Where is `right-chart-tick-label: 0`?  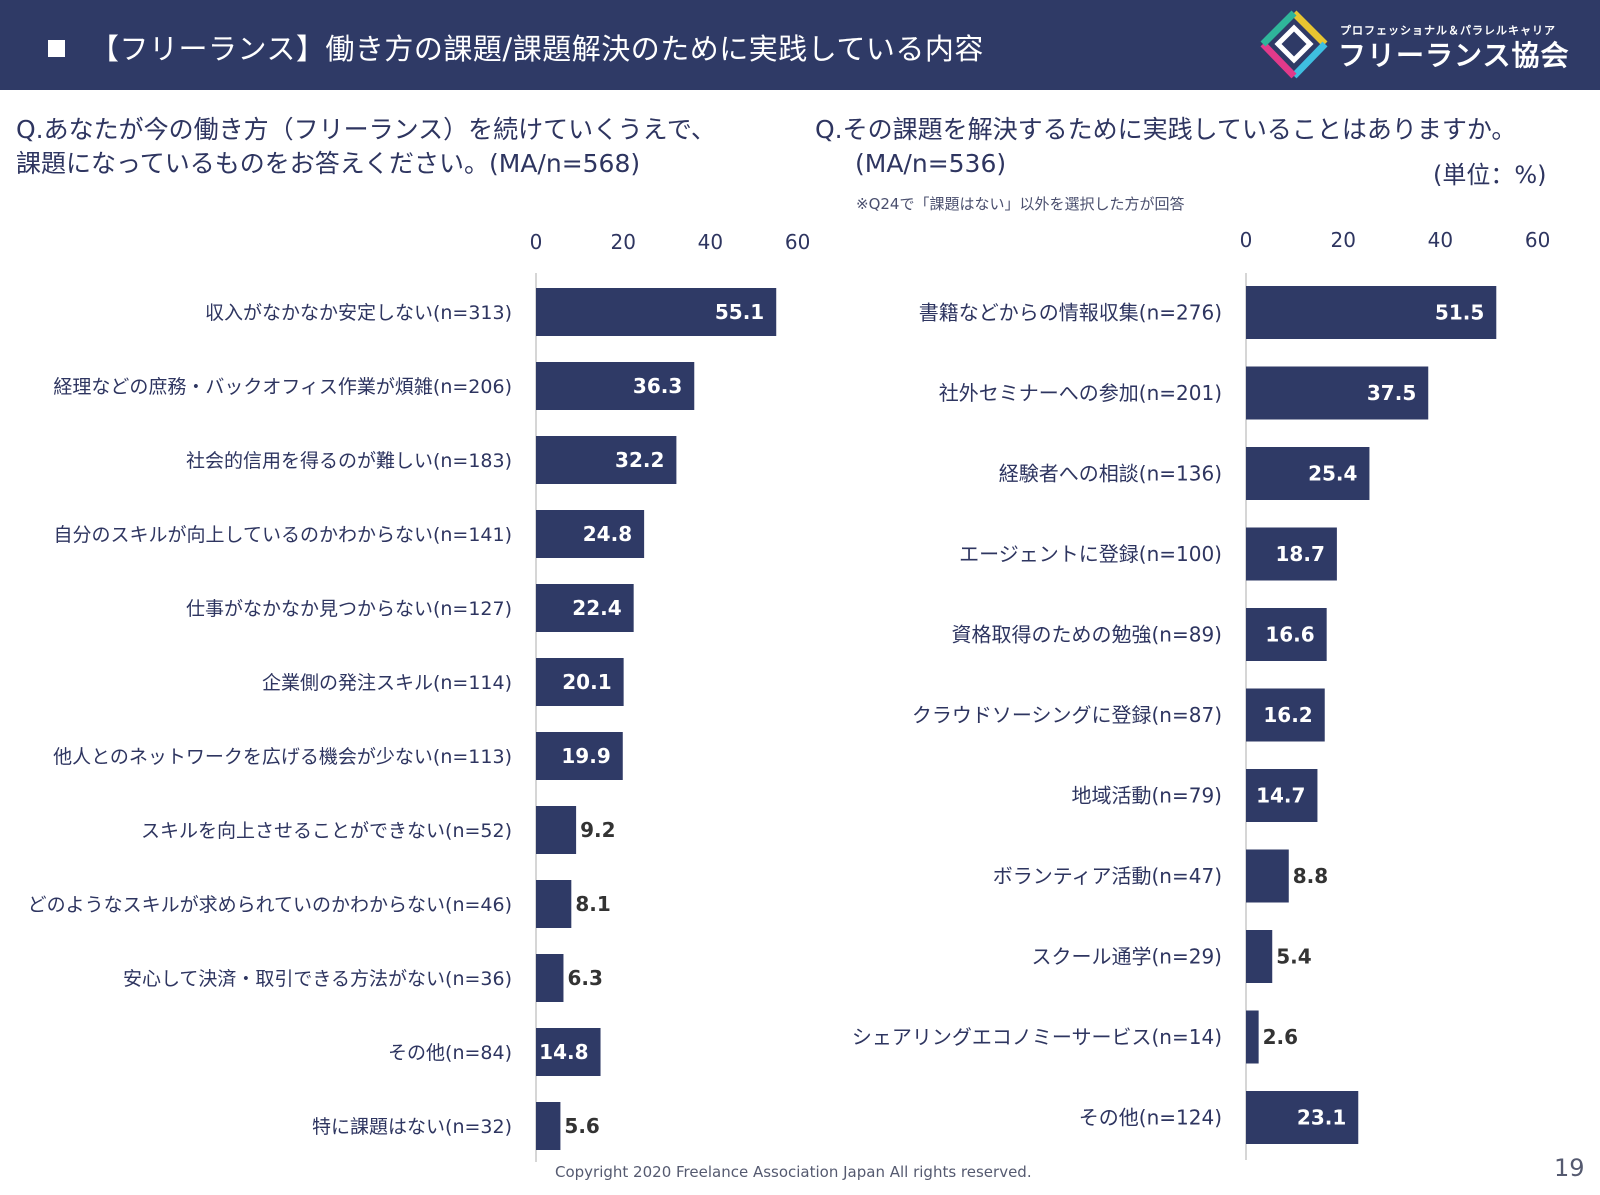
right-chart-tick-label: 0 is located at coordinates (1246, 240).